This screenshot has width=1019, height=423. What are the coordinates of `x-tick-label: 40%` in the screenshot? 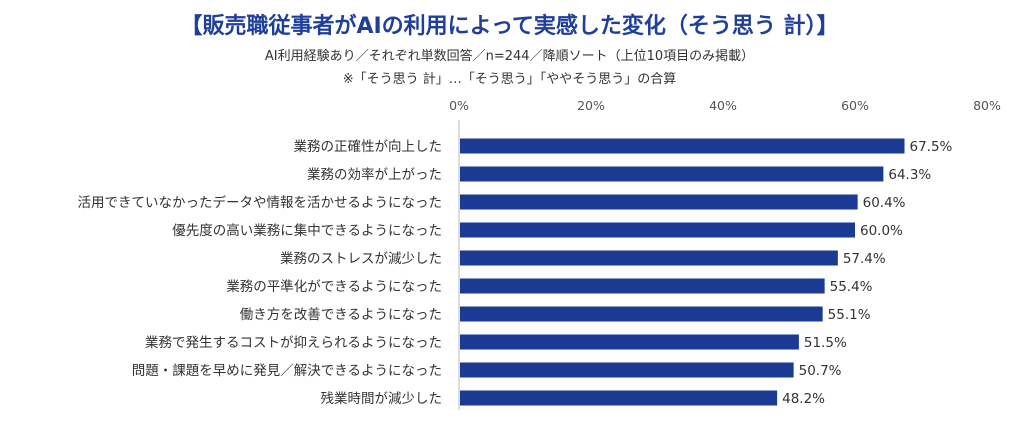 It's located at (723, 105).